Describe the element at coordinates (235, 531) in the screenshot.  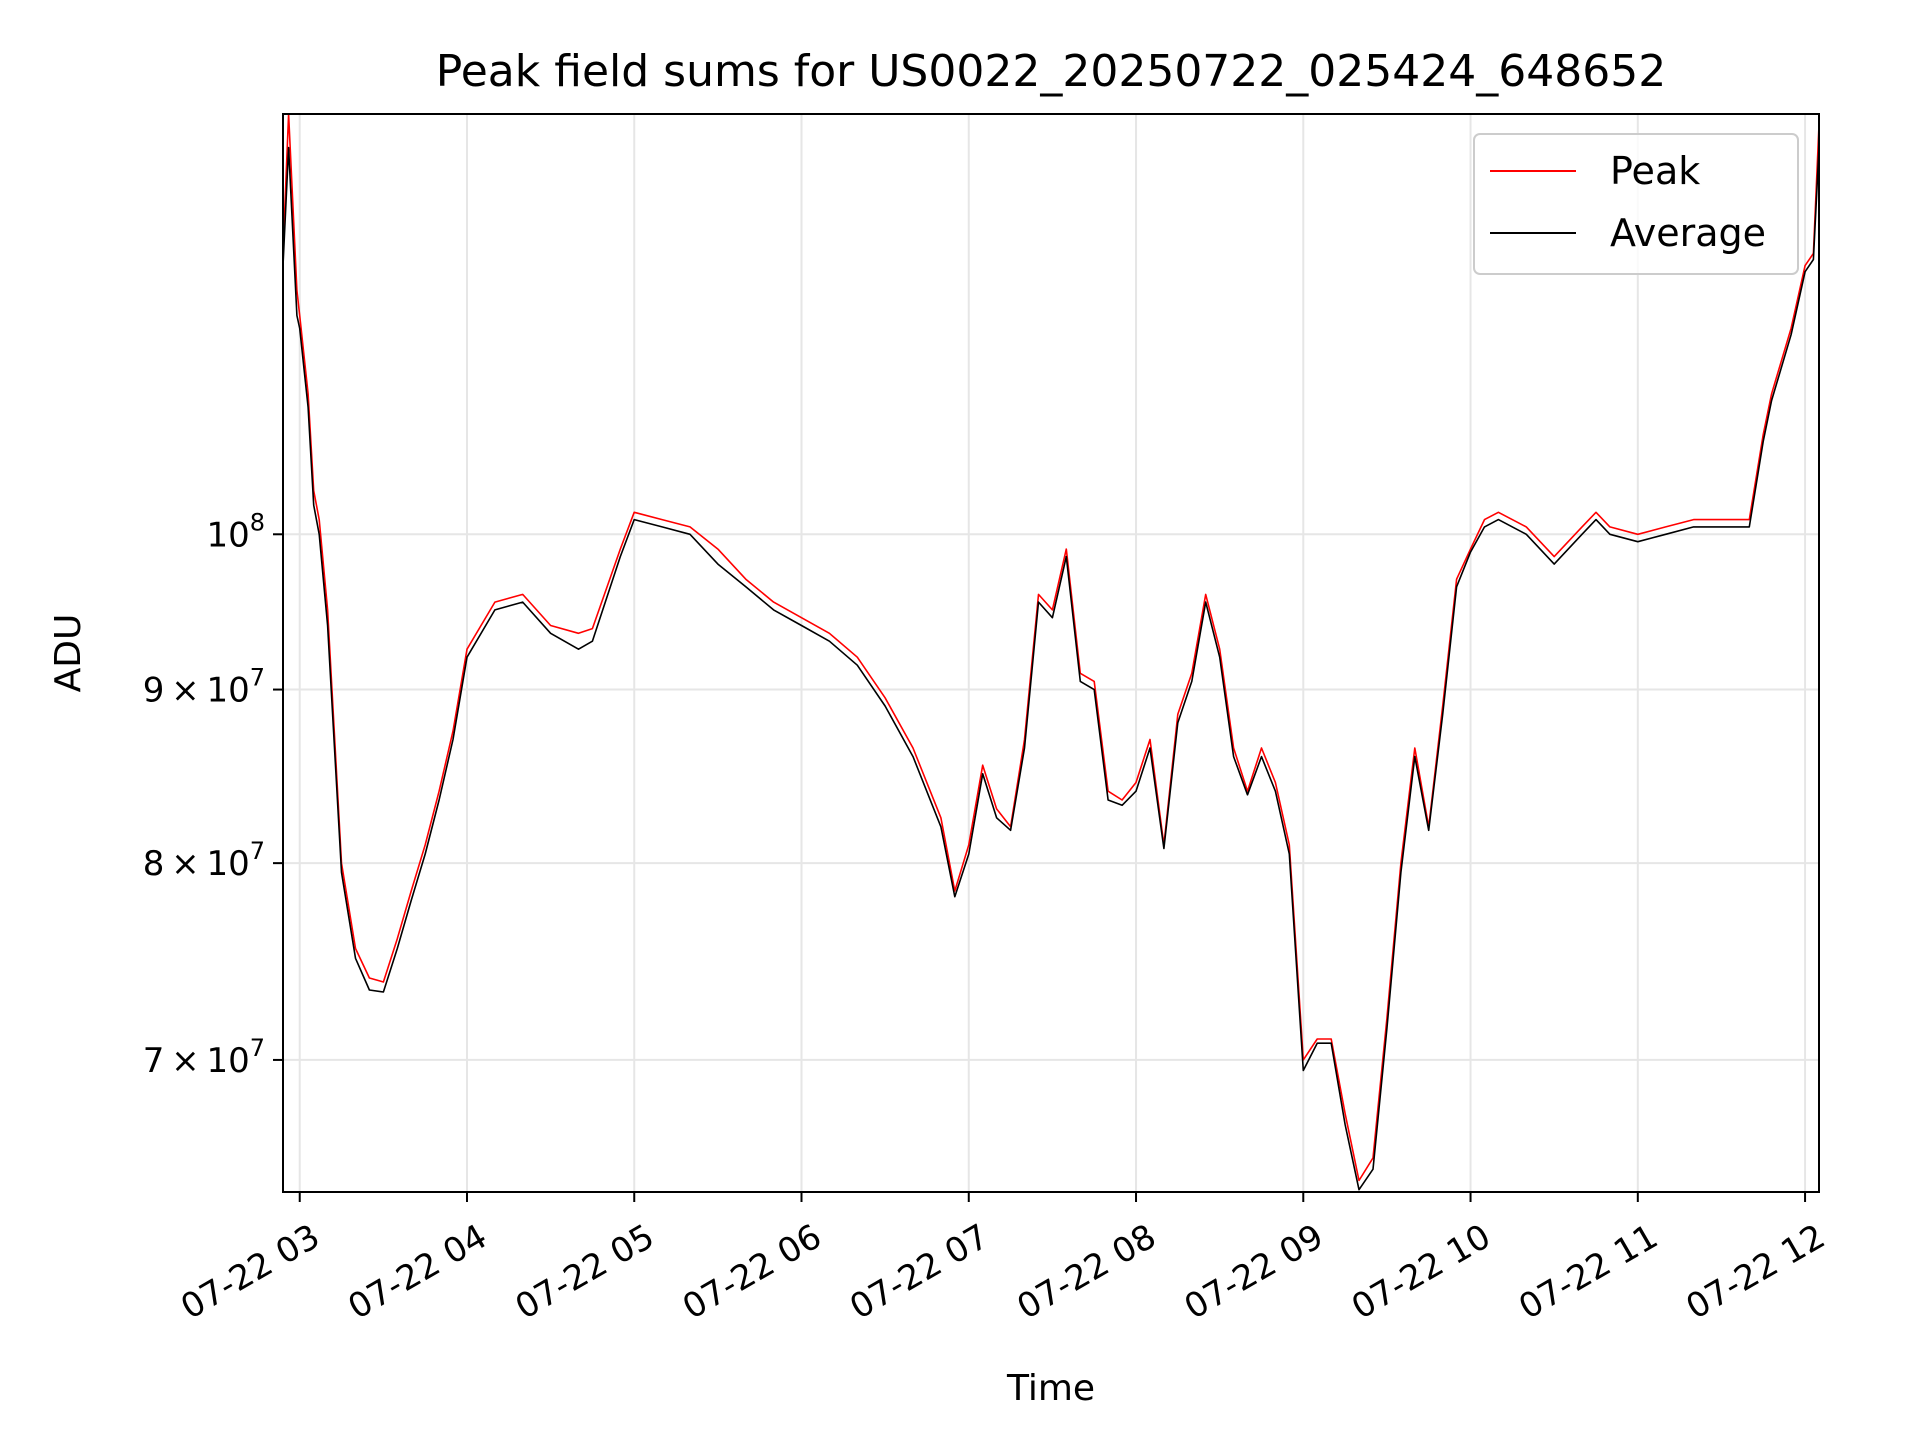
I see `y-tick-label: 108` at that location.